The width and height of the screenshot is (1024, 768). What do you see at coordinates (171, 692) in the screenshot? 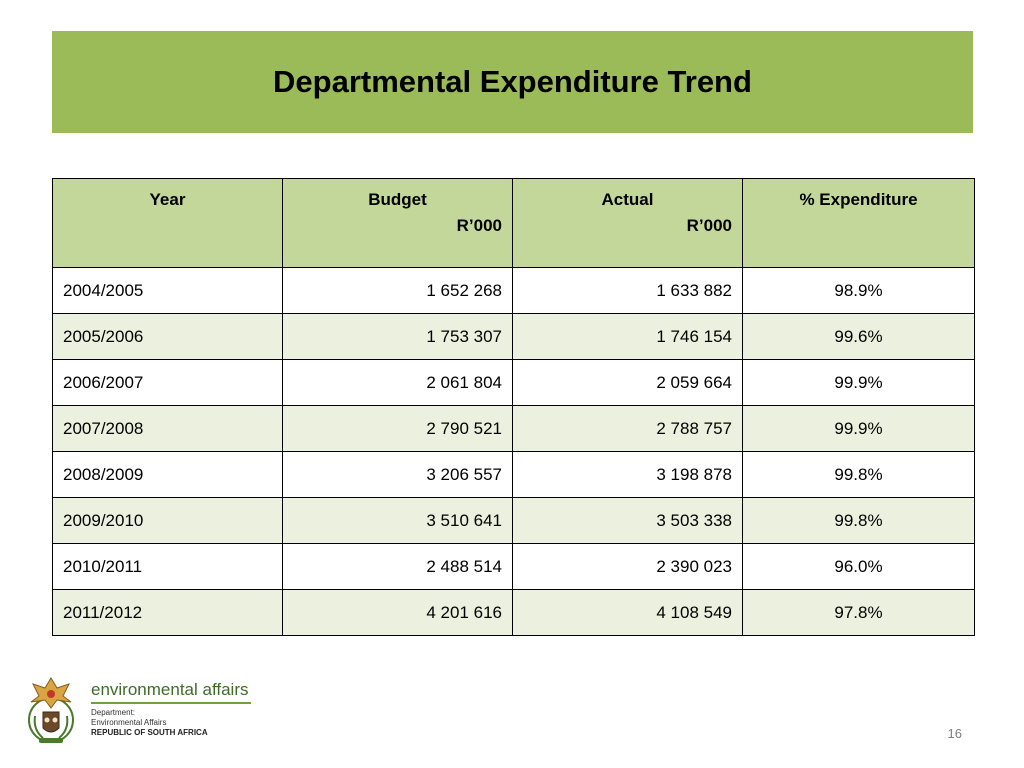
I see `logo-title: environmental affairs` at bounding box center [171, 692].